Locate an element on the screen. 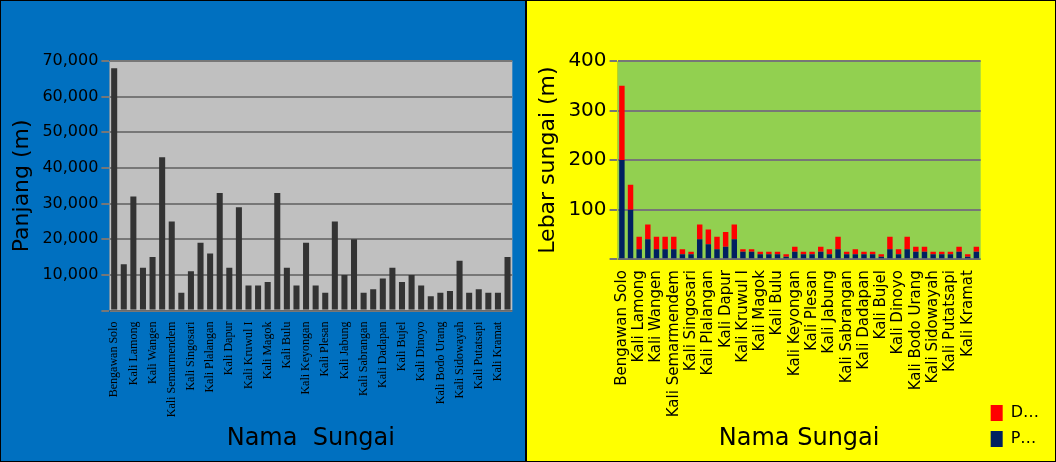  x-tick-label: Kali Bulu is located at coordinates (776, 303).